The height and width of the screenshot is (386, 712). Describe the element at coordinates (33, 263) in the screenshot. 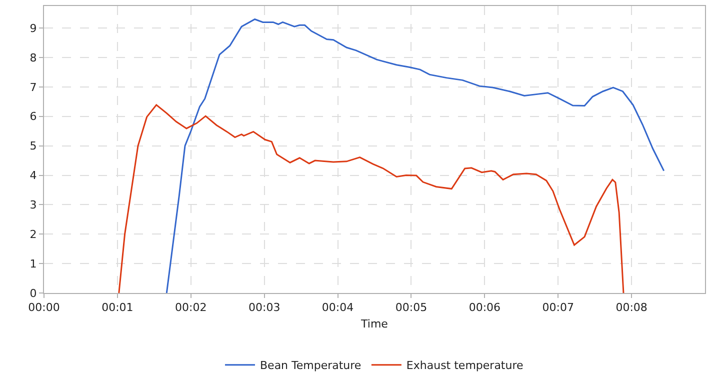

I see `y-tick-label: 1` at that location.